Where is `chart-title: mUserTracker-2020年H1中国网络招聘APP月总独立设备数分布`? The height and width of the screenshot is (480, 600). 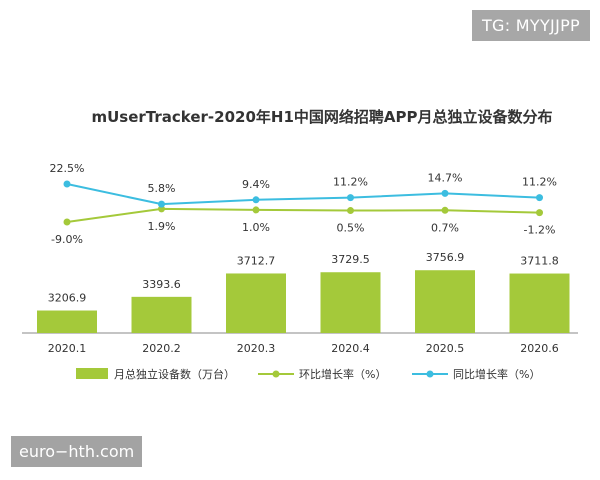 chart-title: mUserTracker-2020年H1中国网络招聘APP月总独立设备数分布 is located at coordinates (321, 117).